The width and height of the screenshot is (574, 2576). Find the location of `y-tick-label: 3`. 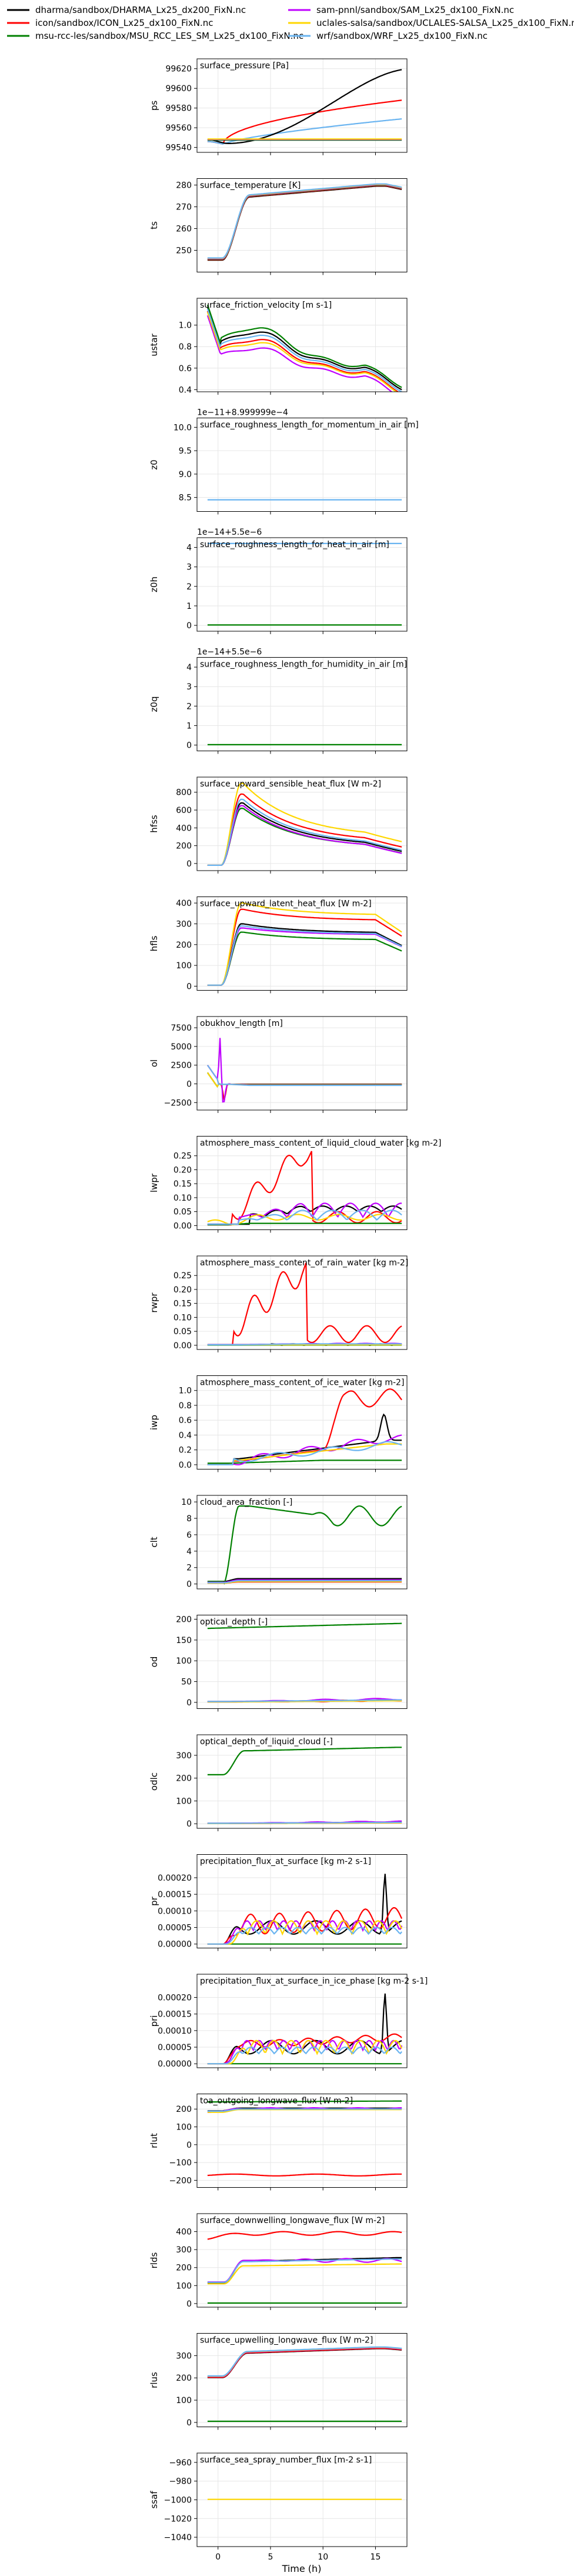

y-tick-label: 3 is located at coordinates (189, 687).